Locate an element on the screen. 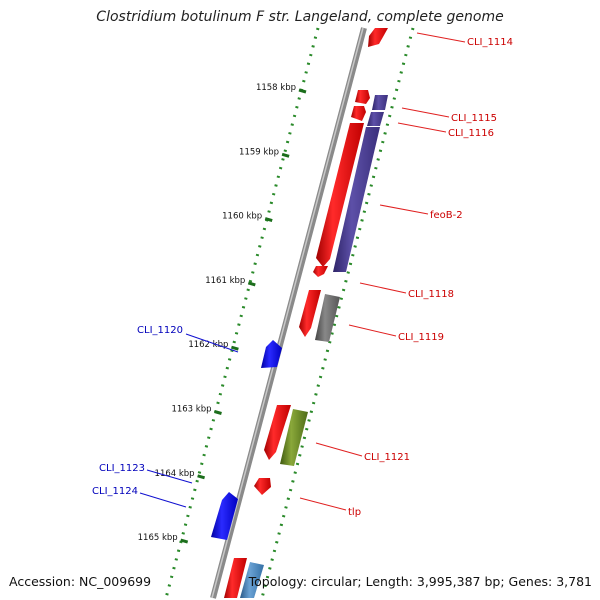  kbp-tick-label: 1165 kbp is located at coordinates (158, 538).